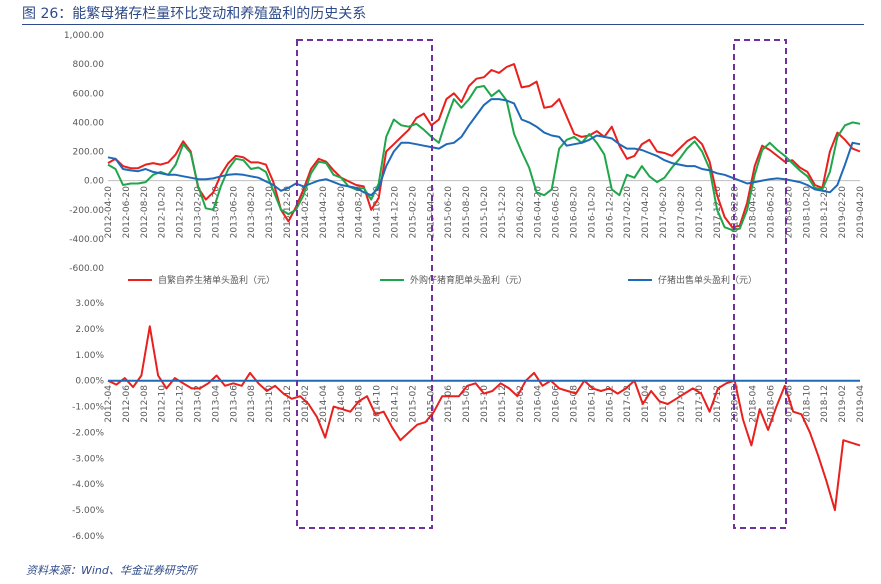  I want to click on bottom-x-tick-label: 2015-06, so click(449, 404).